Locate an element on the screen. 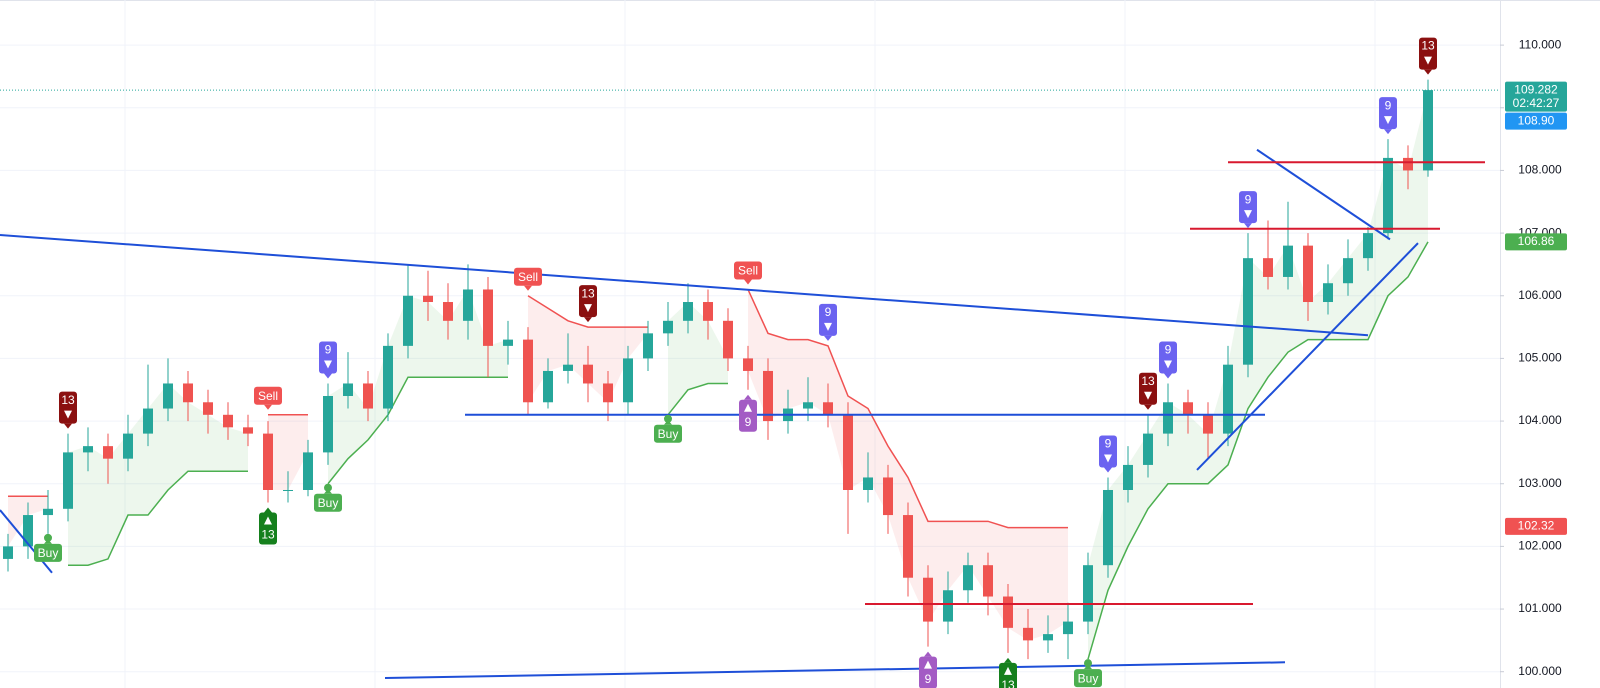 The height and width of the screenshot is (688, 1600). y-tick-label: 101.000 is located at coordinates (1540, 608).